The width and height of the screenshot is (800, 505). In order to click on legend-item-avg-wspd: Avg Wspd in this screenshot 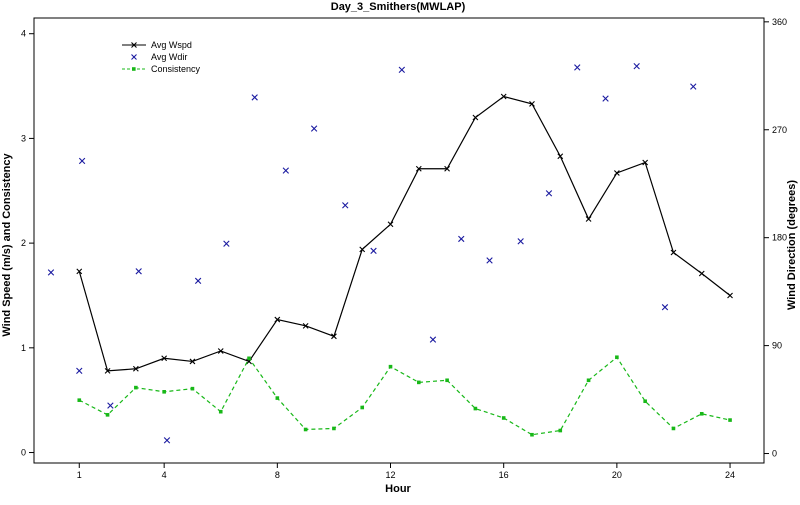, I will do `click(157, 45)`.